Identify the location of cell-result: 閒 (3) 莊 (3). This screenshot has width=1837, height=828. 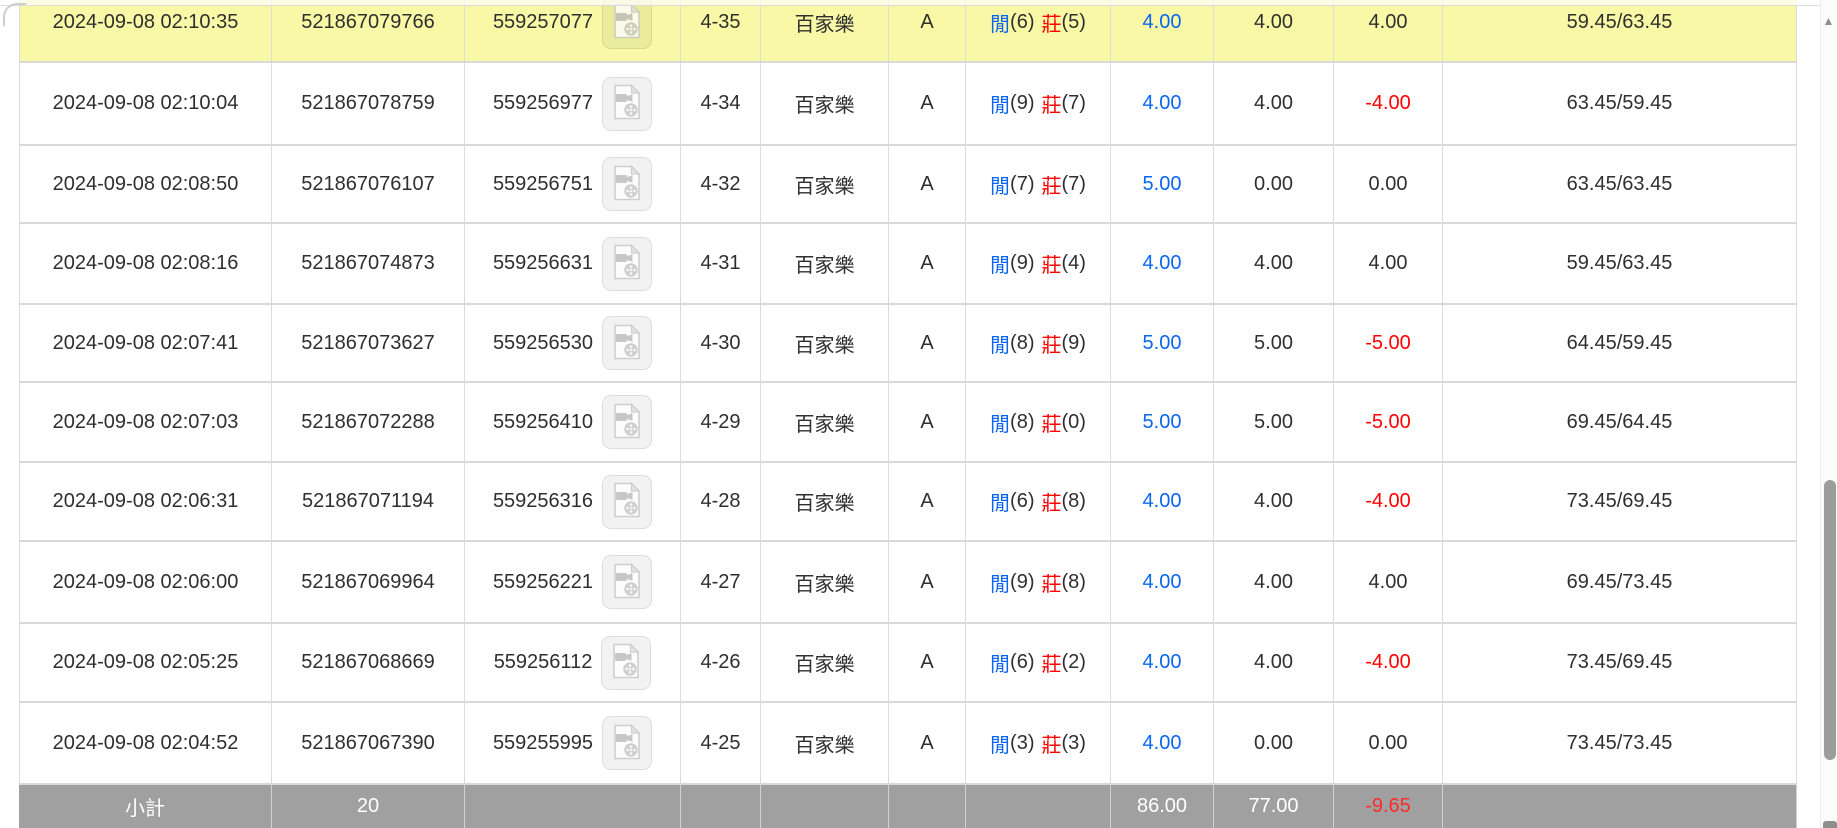
(1038, 743).